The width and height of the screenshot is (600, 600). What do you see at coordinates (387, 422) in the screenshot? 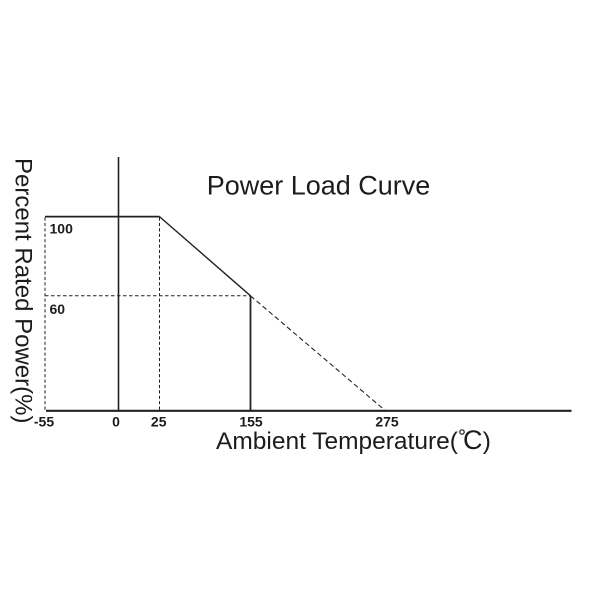
I see `svg-text: 275` at bounding box center [387, 422].